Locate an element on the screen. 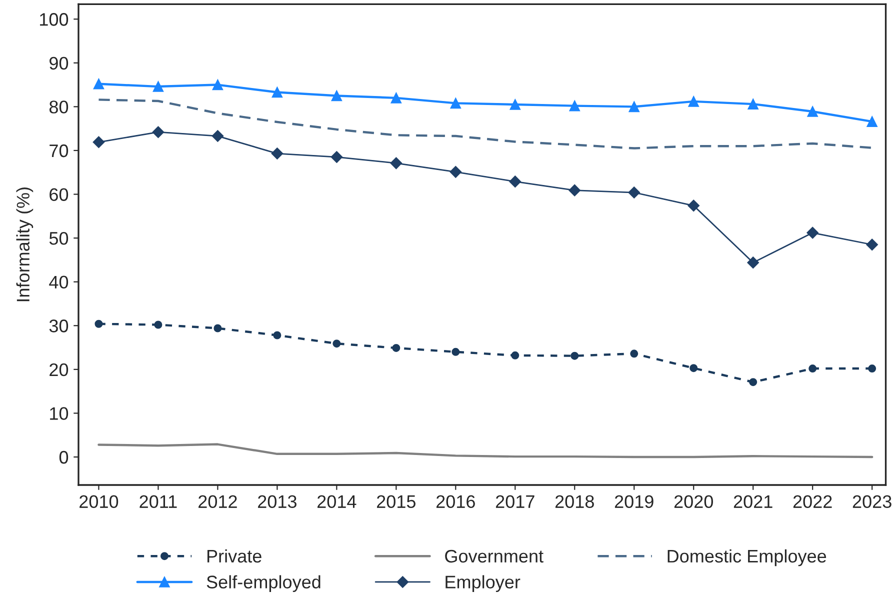  x-tick-label: 2022 is located at coordinates (812, 501).